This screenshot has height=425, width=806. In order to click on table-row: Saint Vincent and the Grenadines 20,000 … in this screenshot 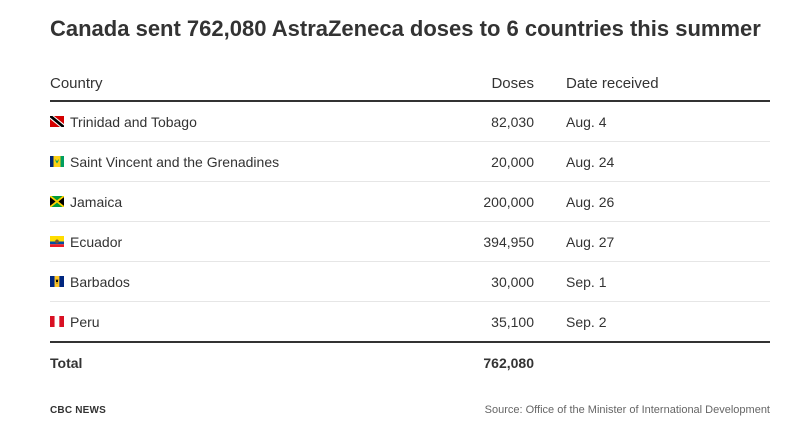, I will do `click(410, 162)`.